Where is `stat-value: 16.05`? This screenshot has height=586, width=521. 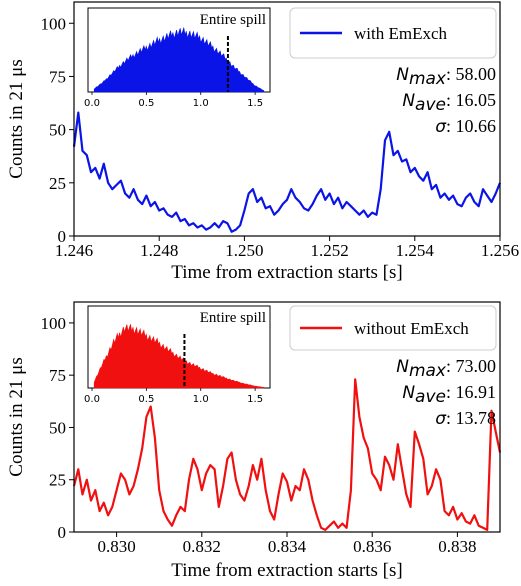 stat-value: 16.05 is located at coordinates (476, 100).